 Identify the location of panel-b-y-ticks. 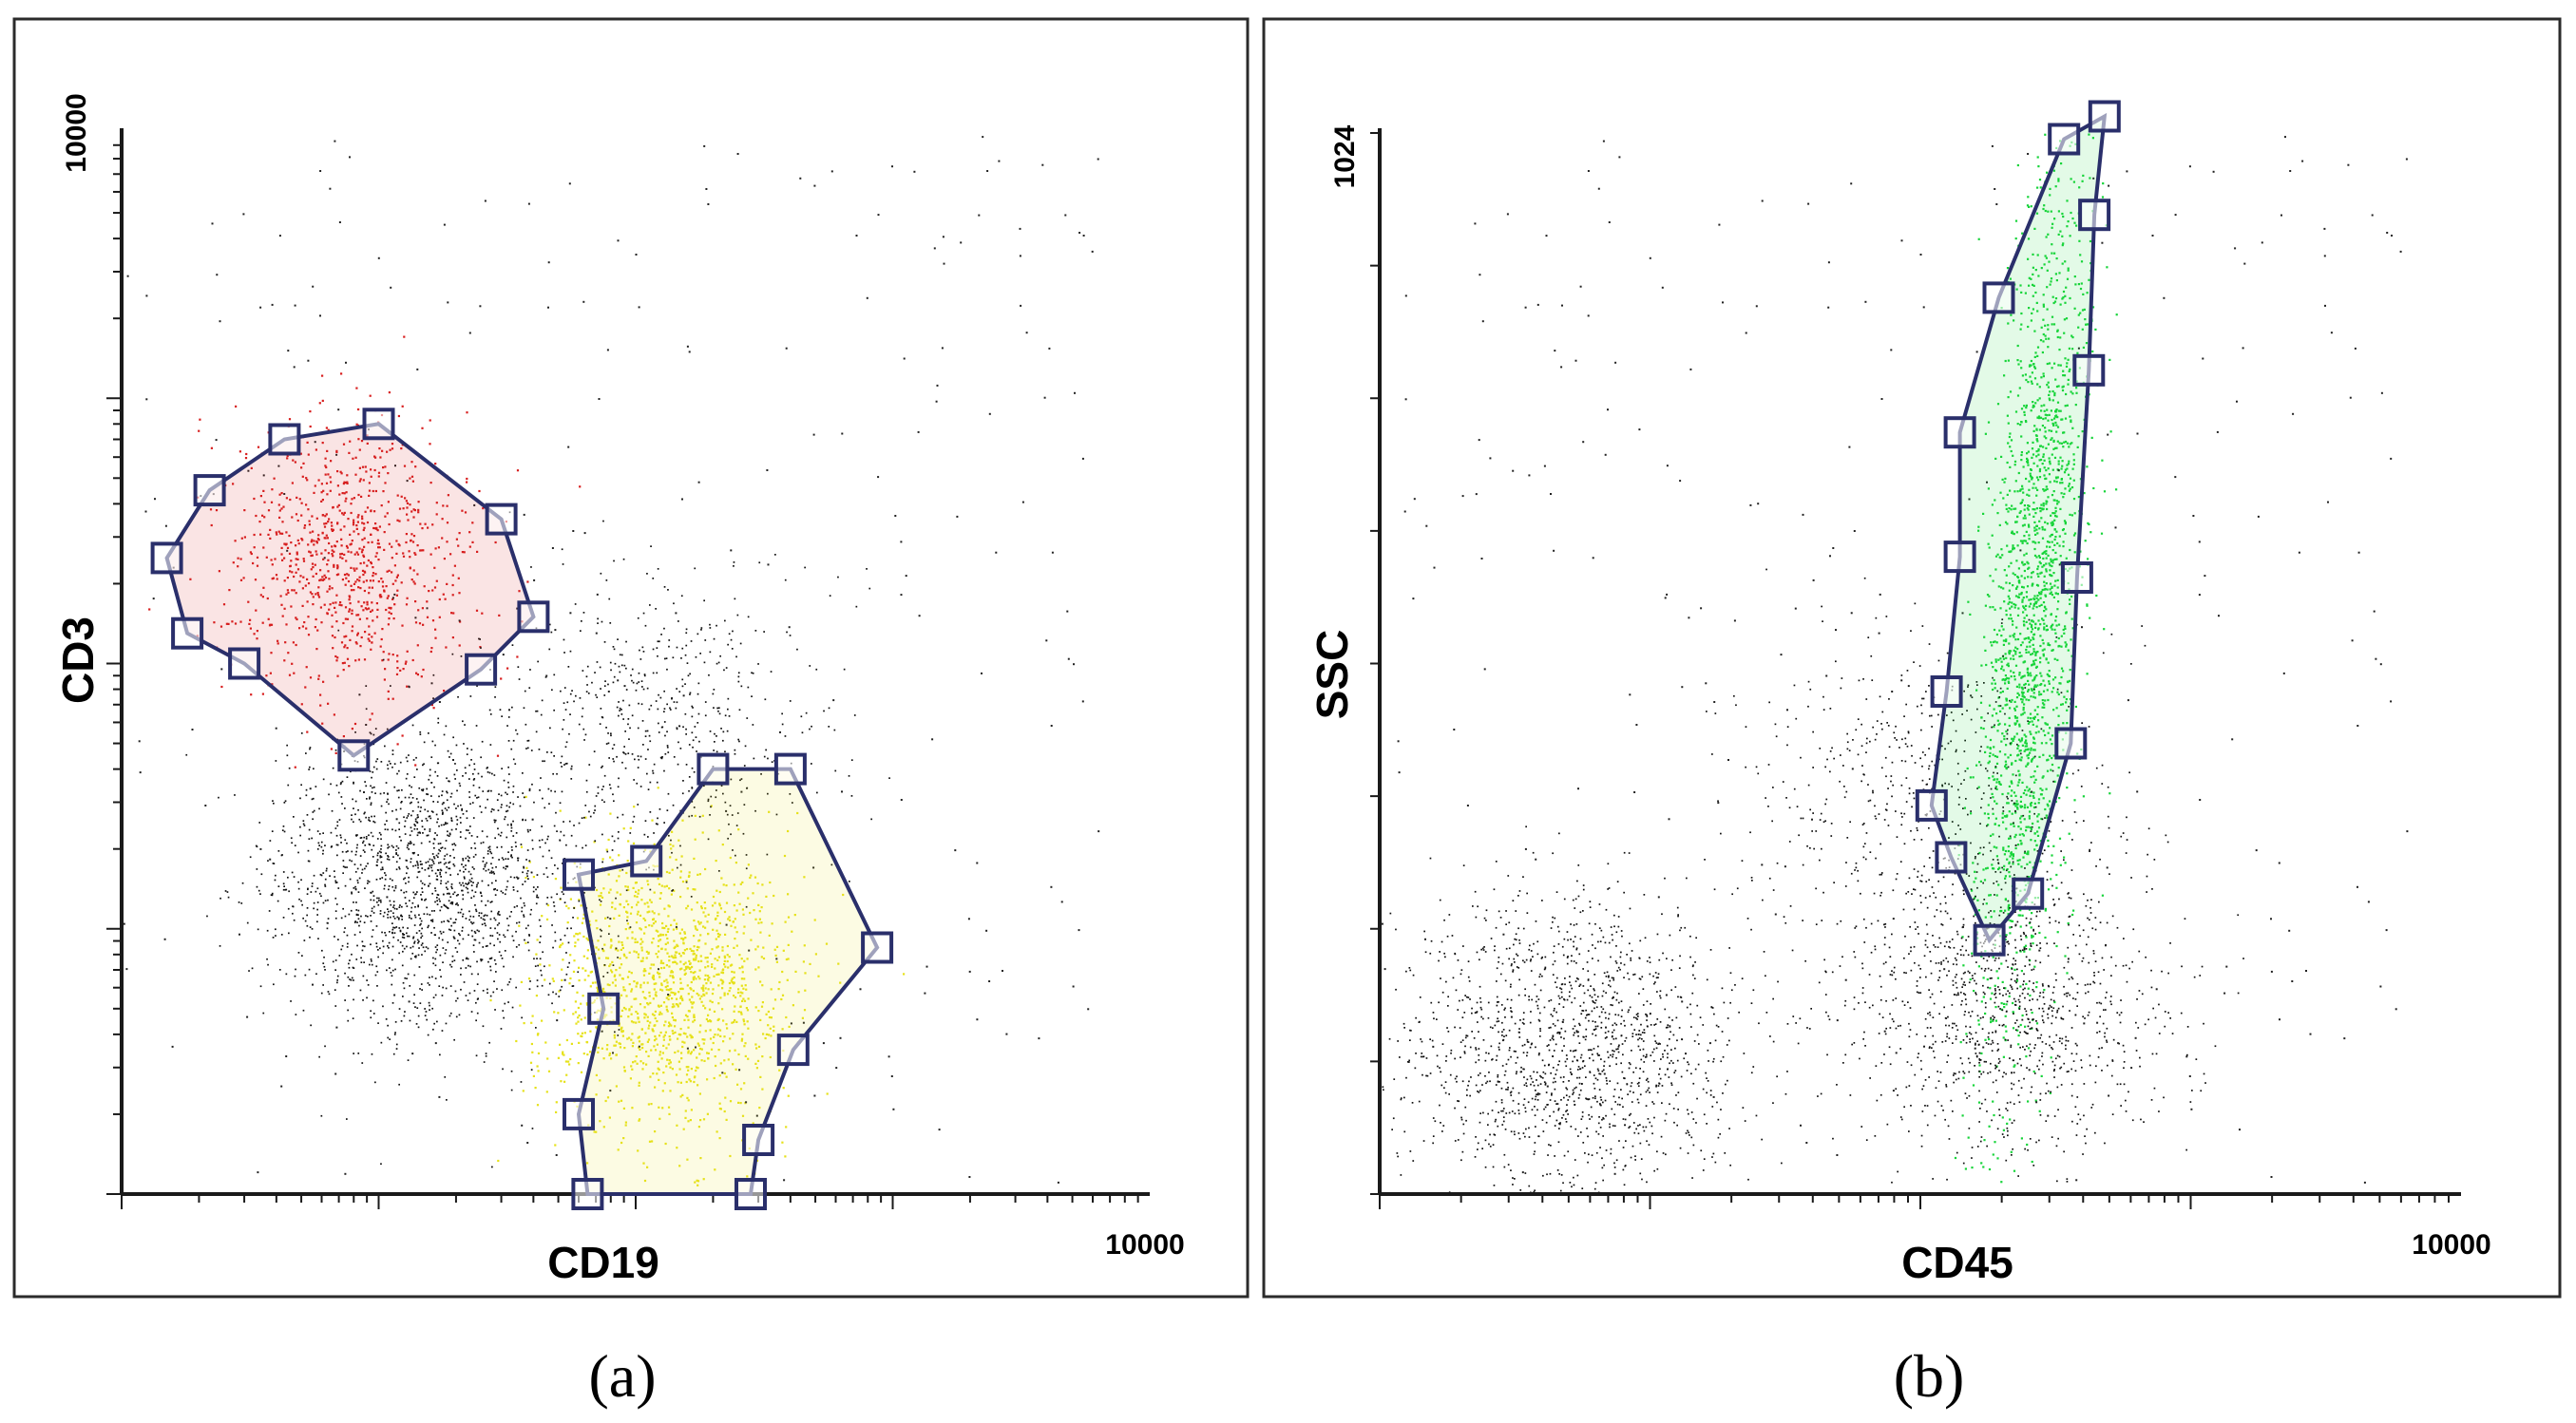
(1375, 663).